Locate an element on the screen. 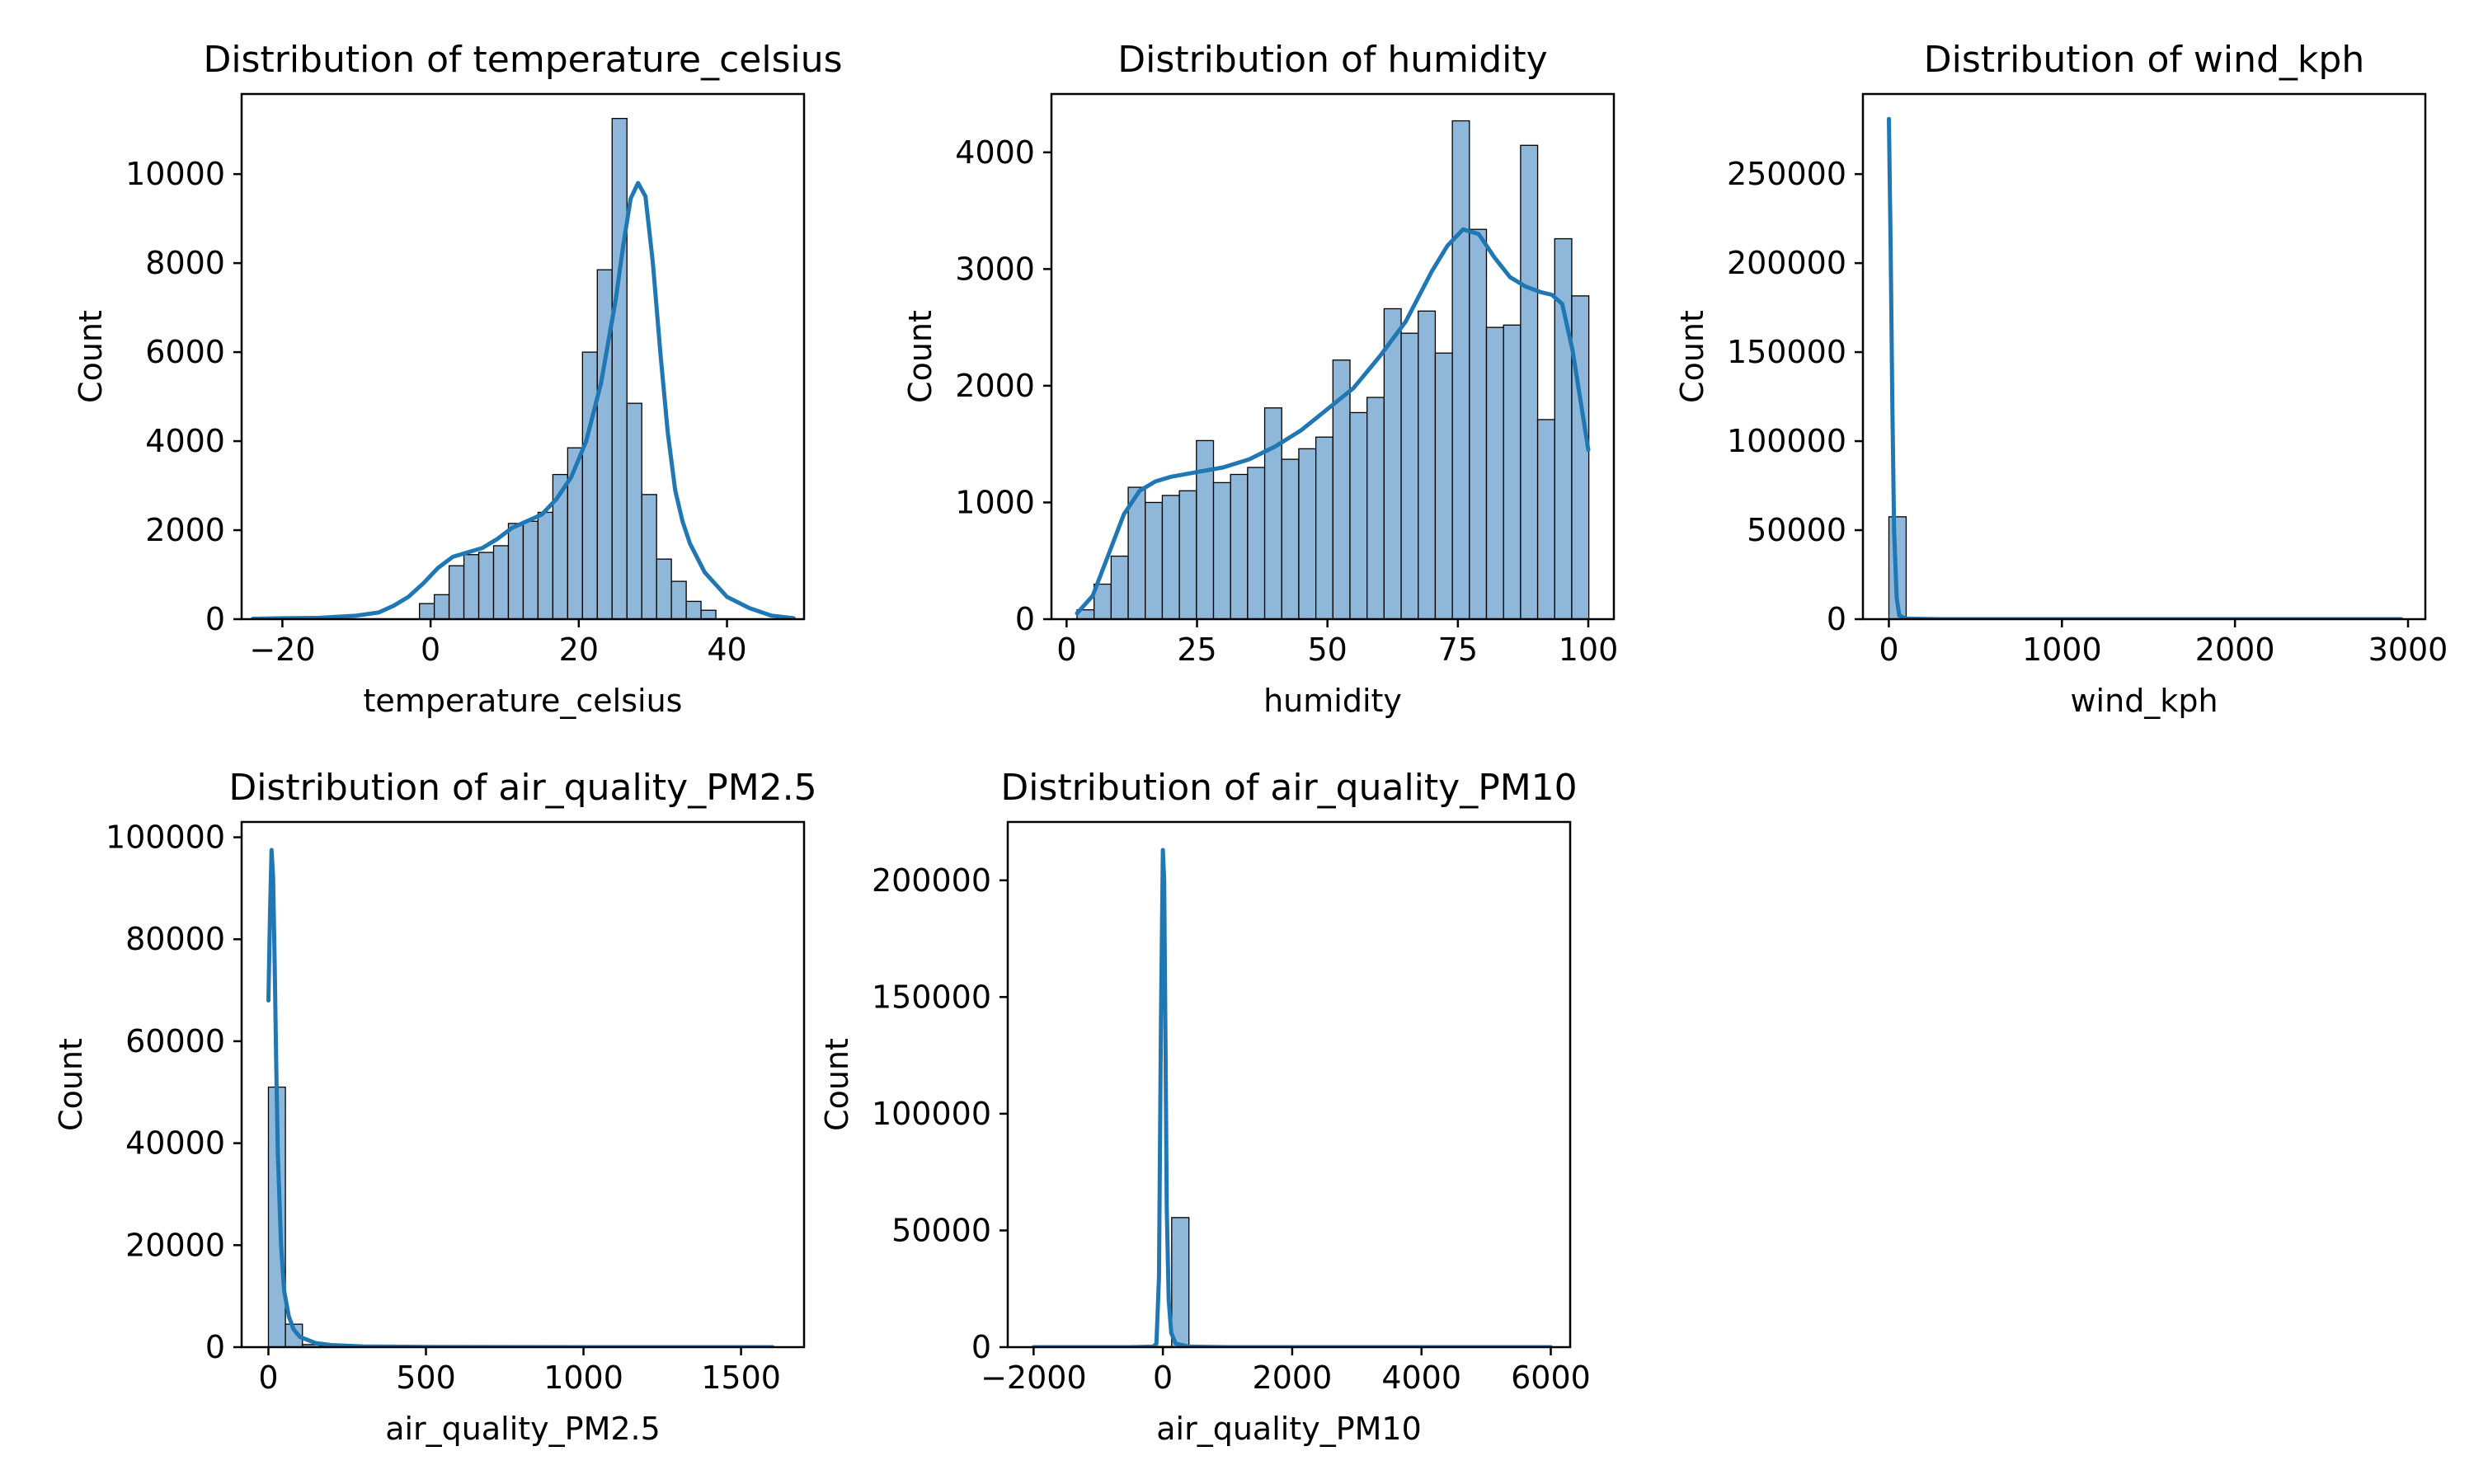 The height and width of the screenshot is (1484, 2474). chart-title: Distribution of air_quality_PM2.5 is located at coordinates (522, 788).